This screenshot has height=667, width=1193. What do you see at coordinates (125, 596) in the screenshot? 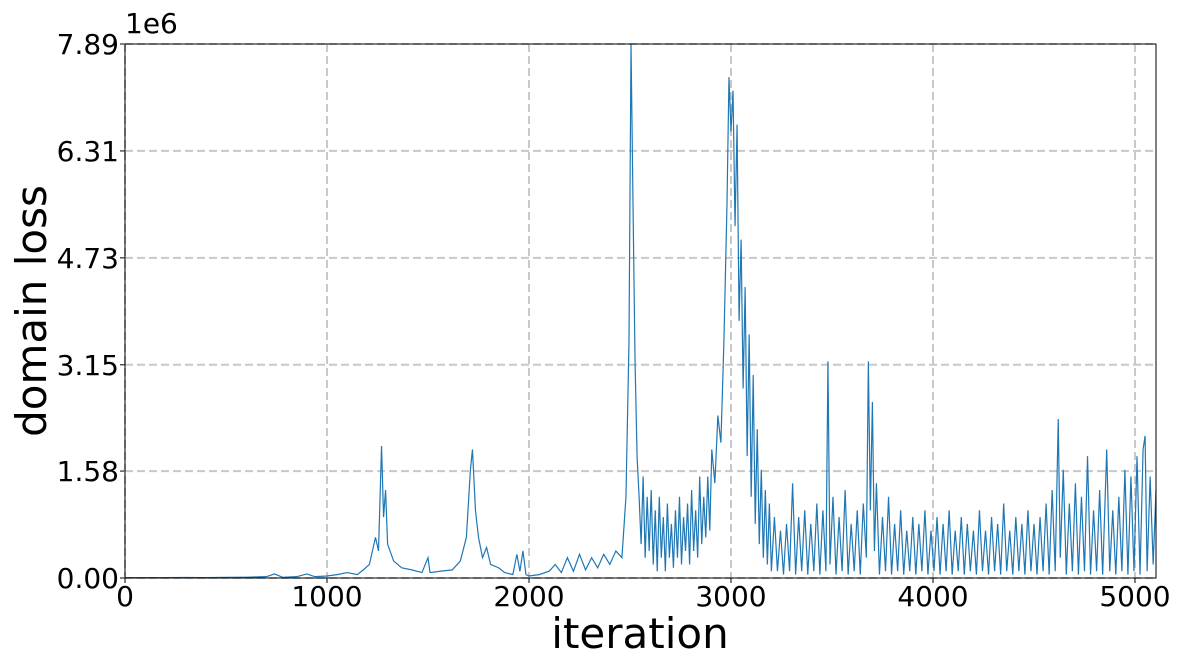
I see `x-tick-label: 0` at bounding box center [125, 596].